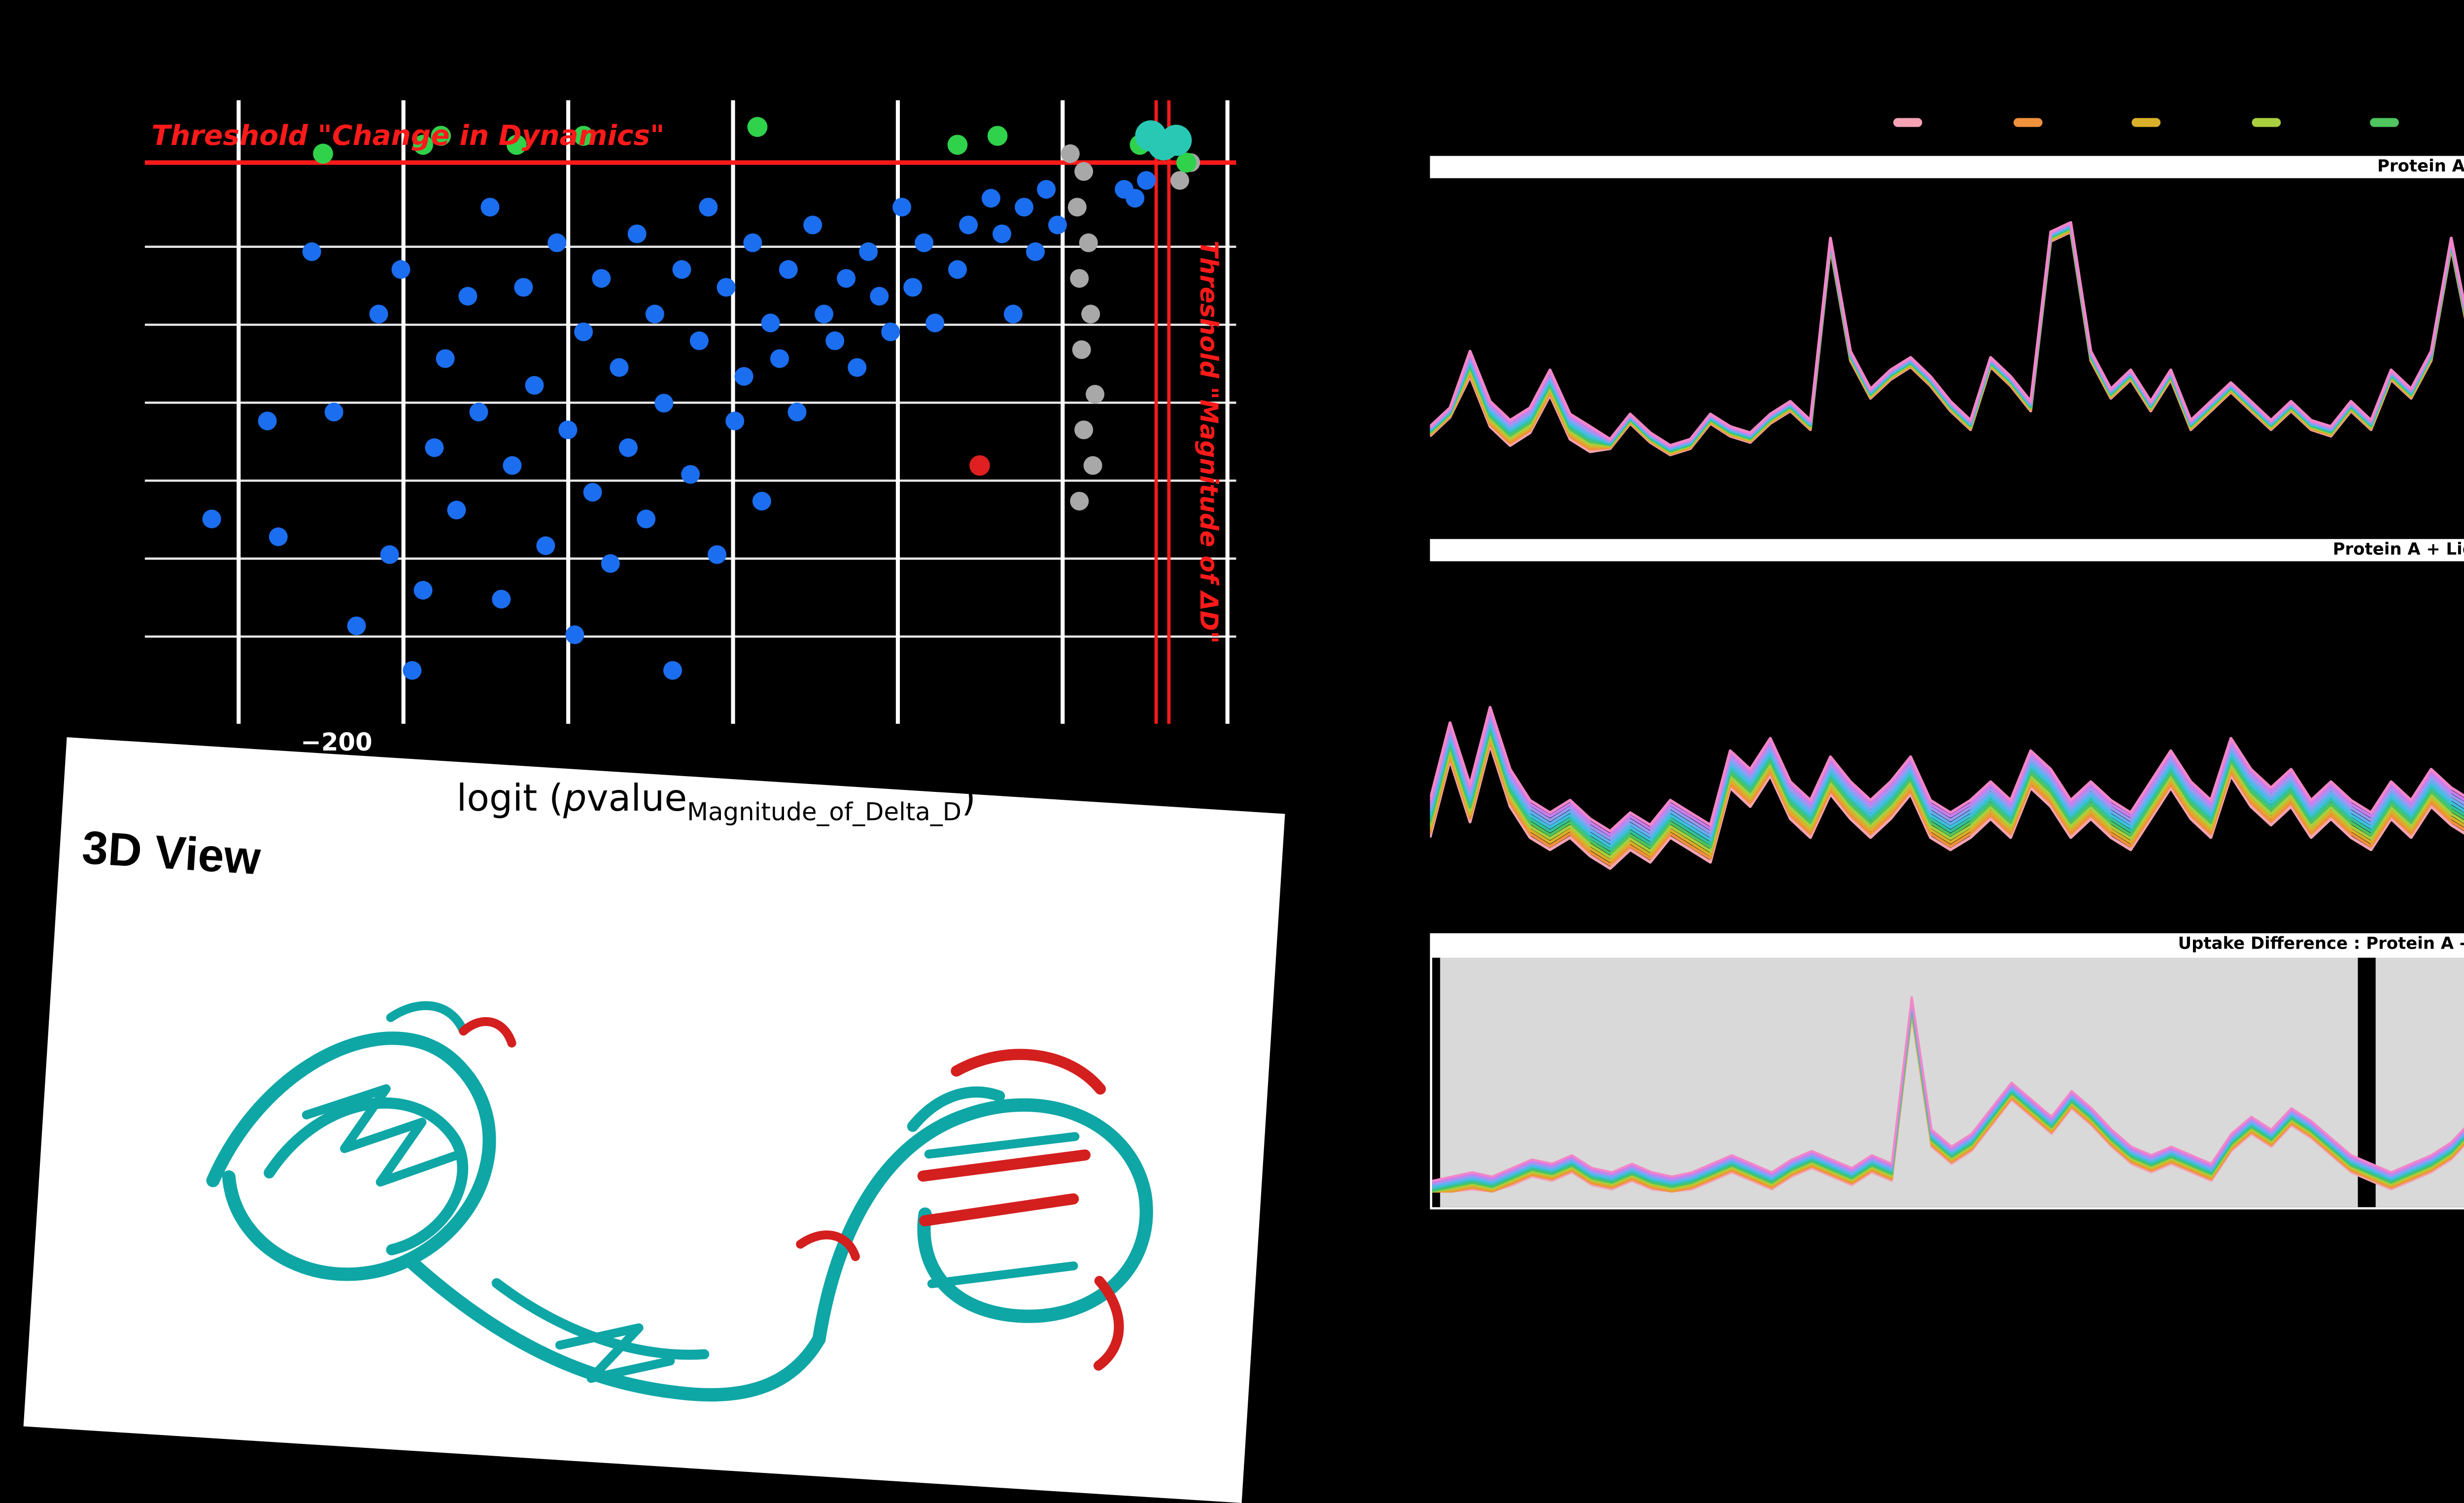 The image size is (2464, 1503). I want to click on uptake-difference-chart, so click(1947, 1081).